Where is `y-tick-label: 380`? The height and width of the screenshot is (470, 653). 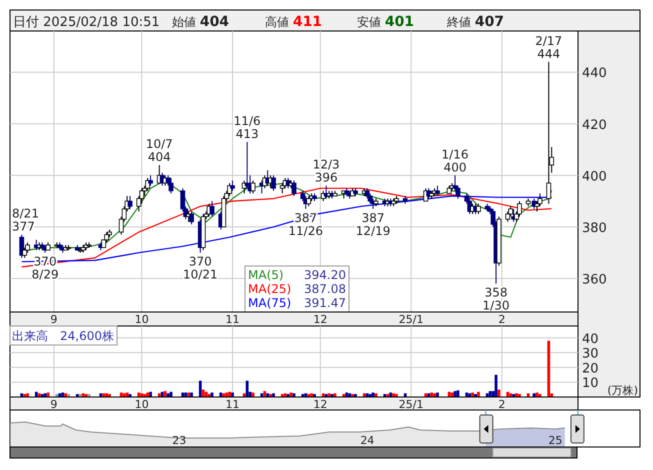 y-tick-label: 380 is located at coordinates (594, 228).